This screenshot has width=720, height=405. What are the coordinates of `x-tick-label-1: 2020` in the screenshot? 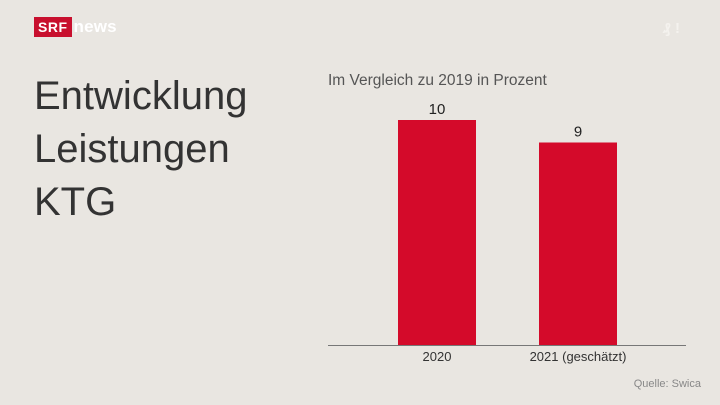 It's located at (437, 356).